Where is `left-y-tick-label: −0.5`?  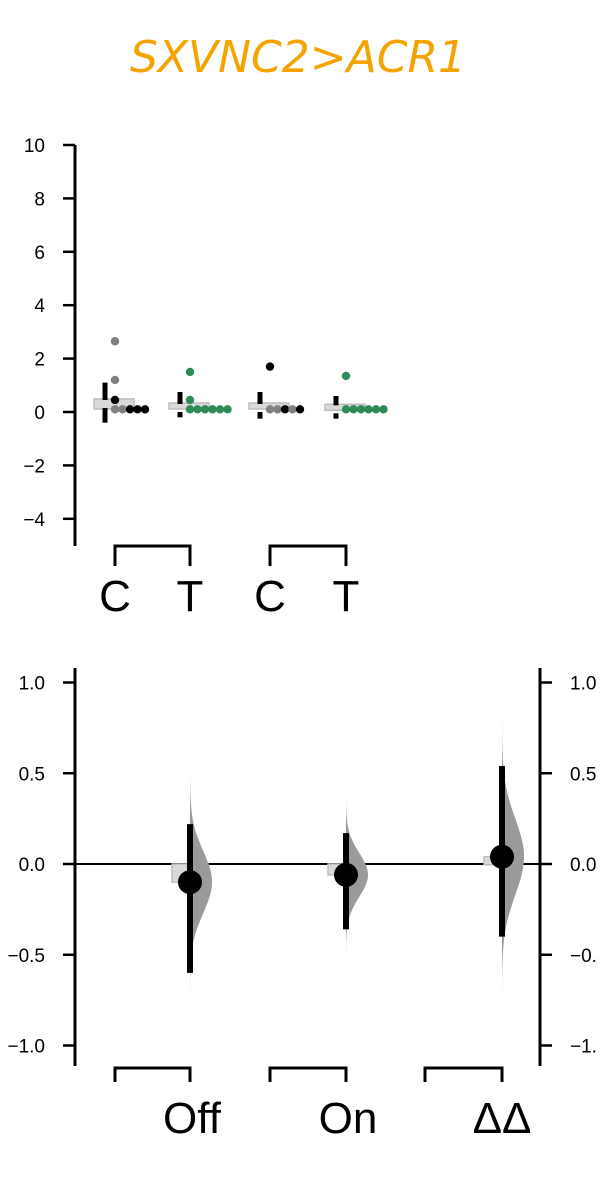 left-y-tick-label: −0.5 is located at coordinates (26, 956).